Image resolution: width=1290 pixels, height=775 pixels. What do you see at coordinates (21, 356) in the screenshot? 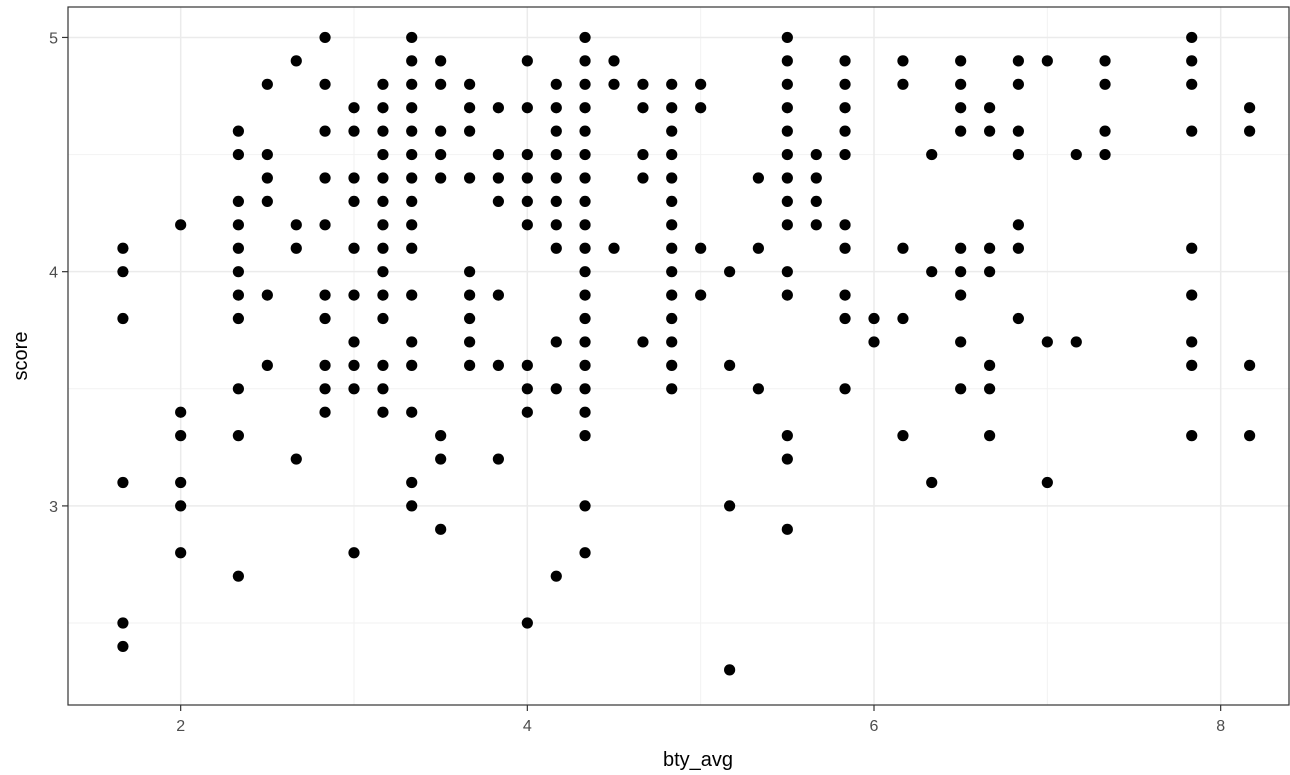
I see `y-axis-title: score` at bounding box center [21, 356].